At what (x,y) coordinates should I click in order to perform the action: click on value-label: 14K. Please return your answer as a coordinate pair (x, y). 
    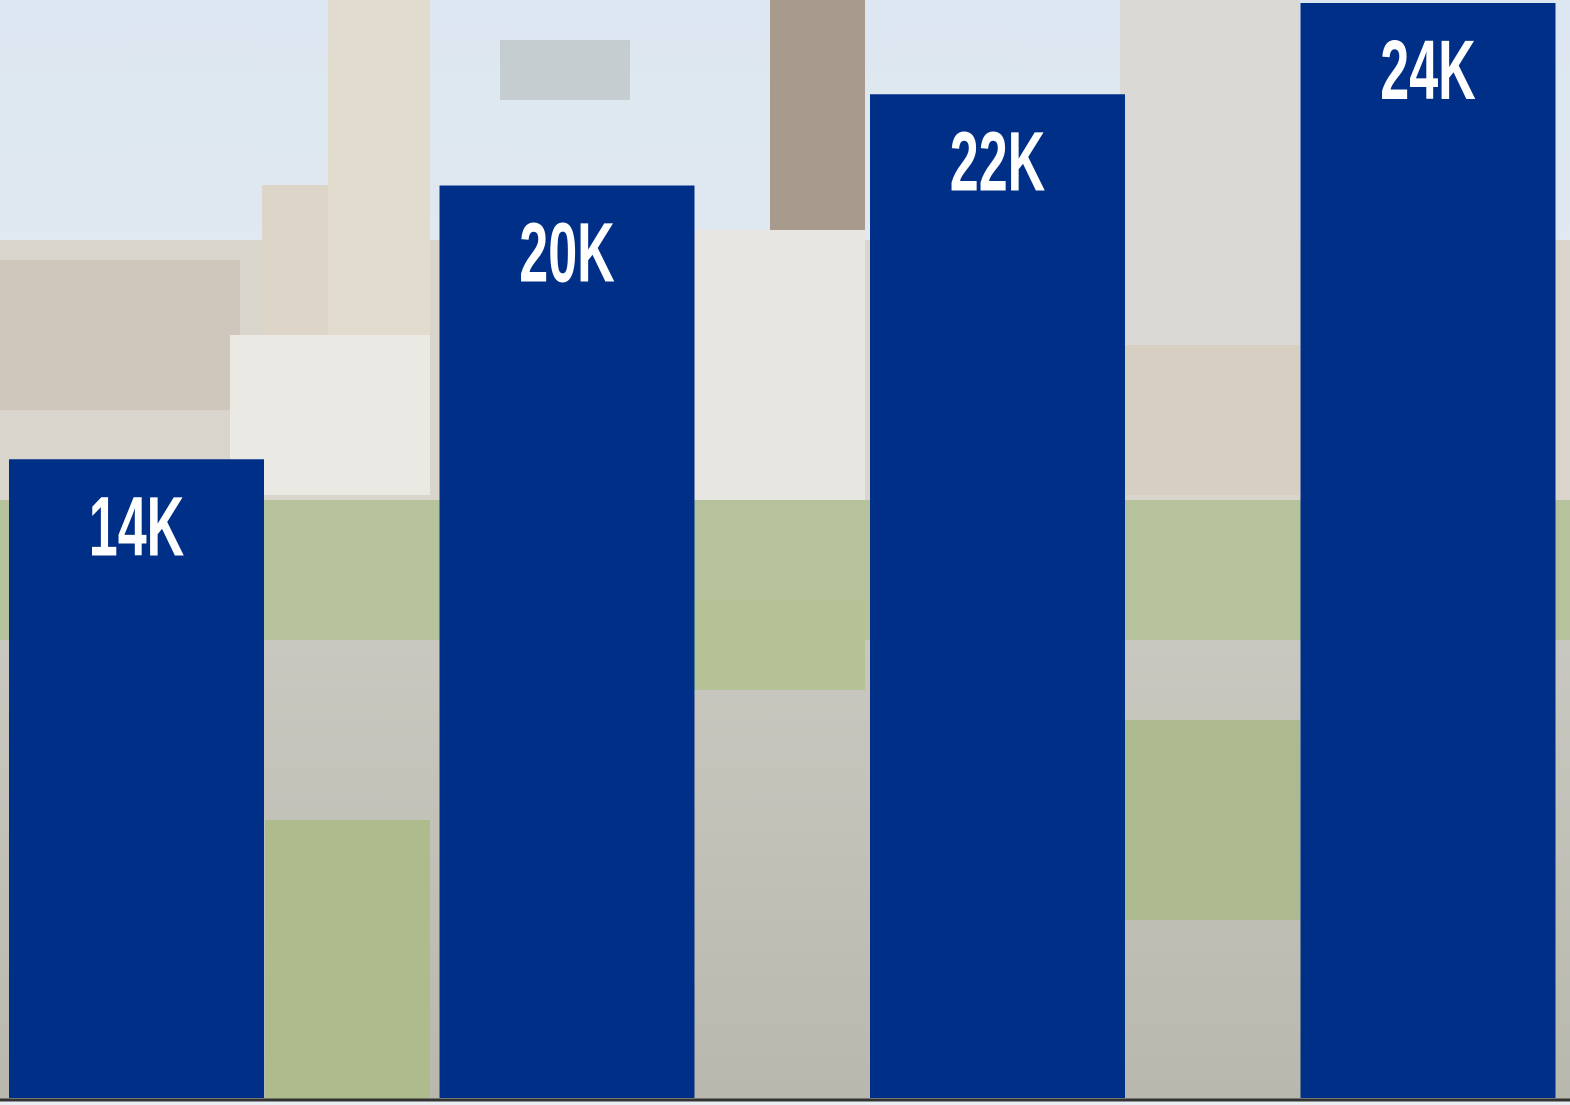
    Looking at the image, I should click on (137, 527).